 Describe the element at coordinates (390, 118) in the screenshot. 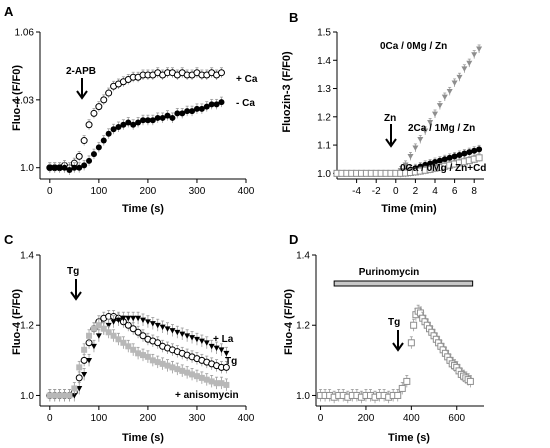

I see `panel-b-arrow-label: Zn` at that location.